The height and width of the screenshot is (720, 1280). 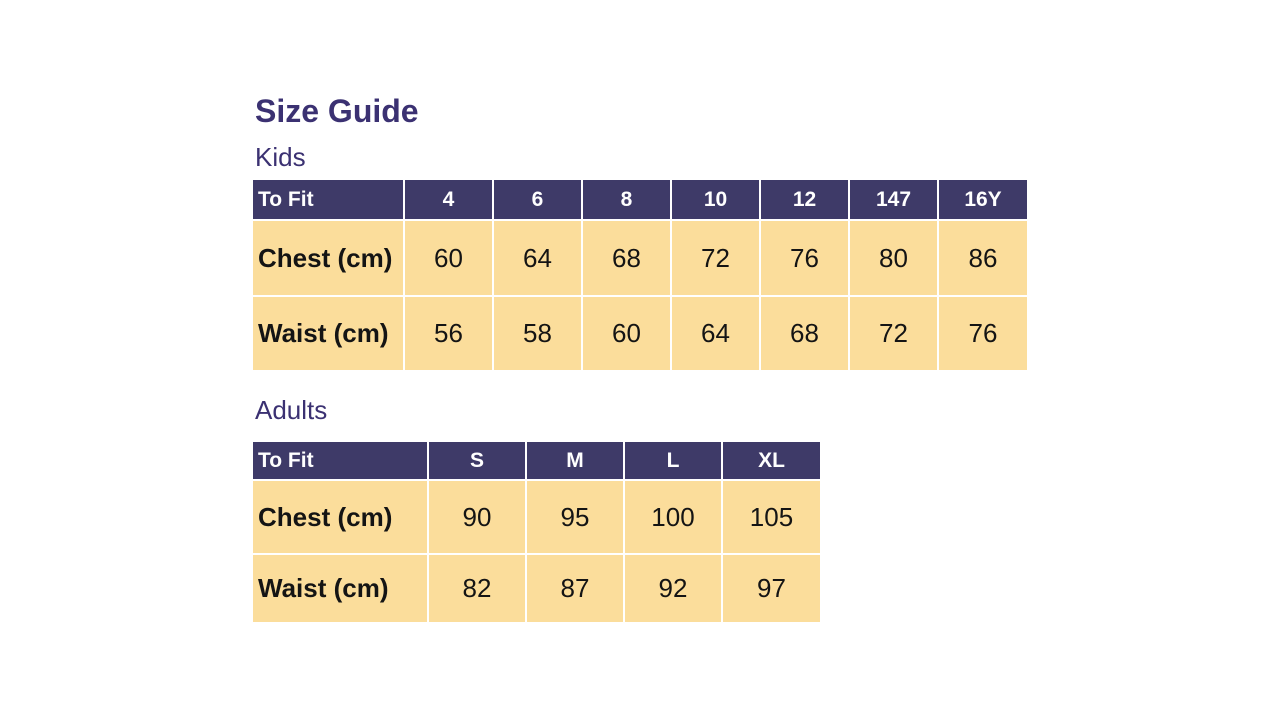 What do you see at coordinates (337, 111) in the screenshot?
I see `page-title: Size Guide` at bounding box center [337, 111].